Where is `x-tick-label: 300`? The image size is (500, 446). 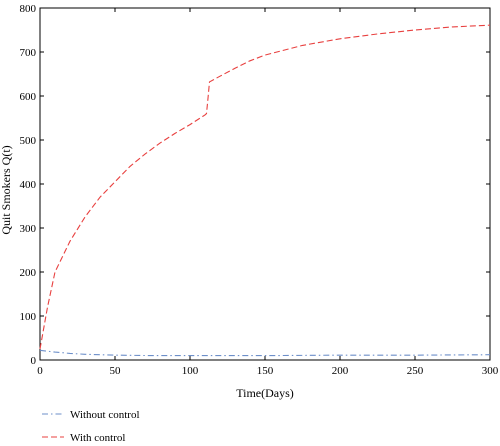 x-tick-label: 300 is located at coordinates (490, 371).